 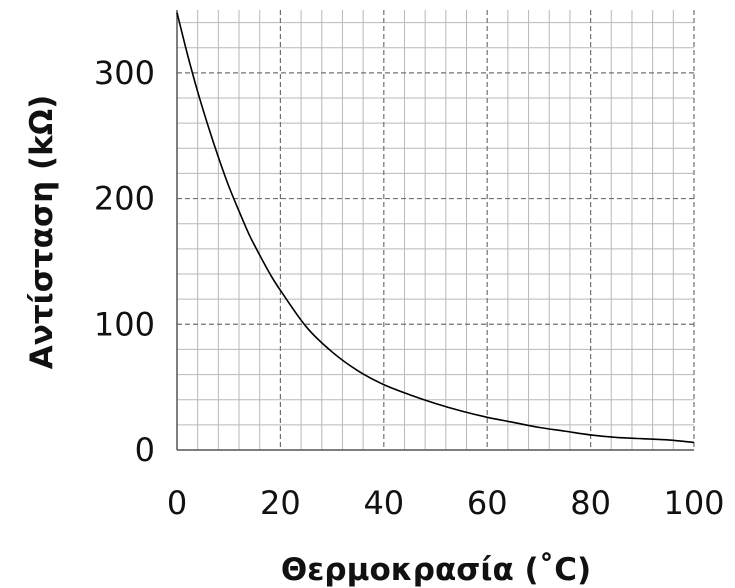 I want to click on y-axis-title: Αντίσταση (kΩ), so click(x=42, y=232).